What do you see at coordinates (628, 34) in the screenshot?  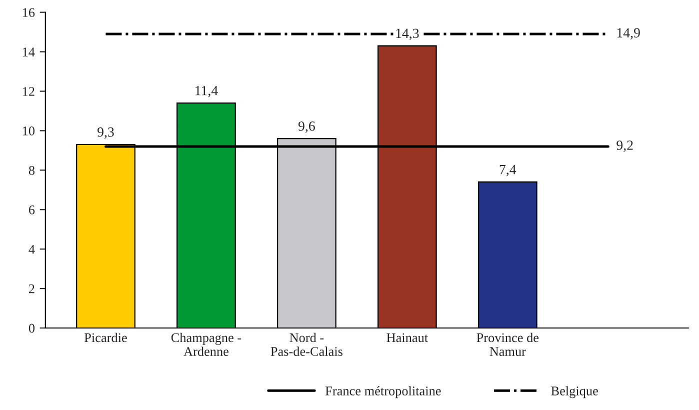 I see `data-label: 14,9` at bounding box center [628, 34].